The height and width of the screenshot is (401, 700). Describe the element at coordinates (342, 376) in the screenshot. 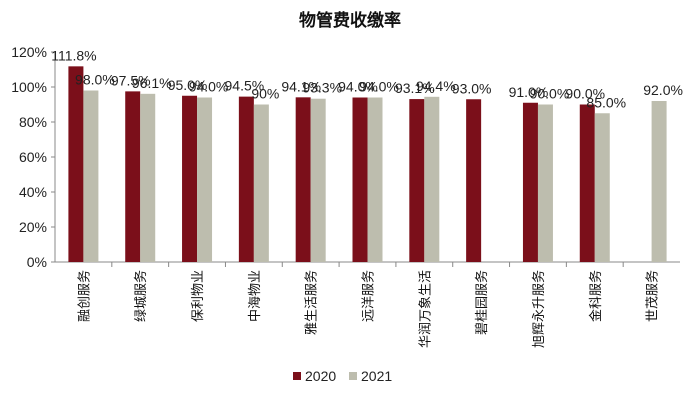

I see `legend: 2020 2021` at that location.